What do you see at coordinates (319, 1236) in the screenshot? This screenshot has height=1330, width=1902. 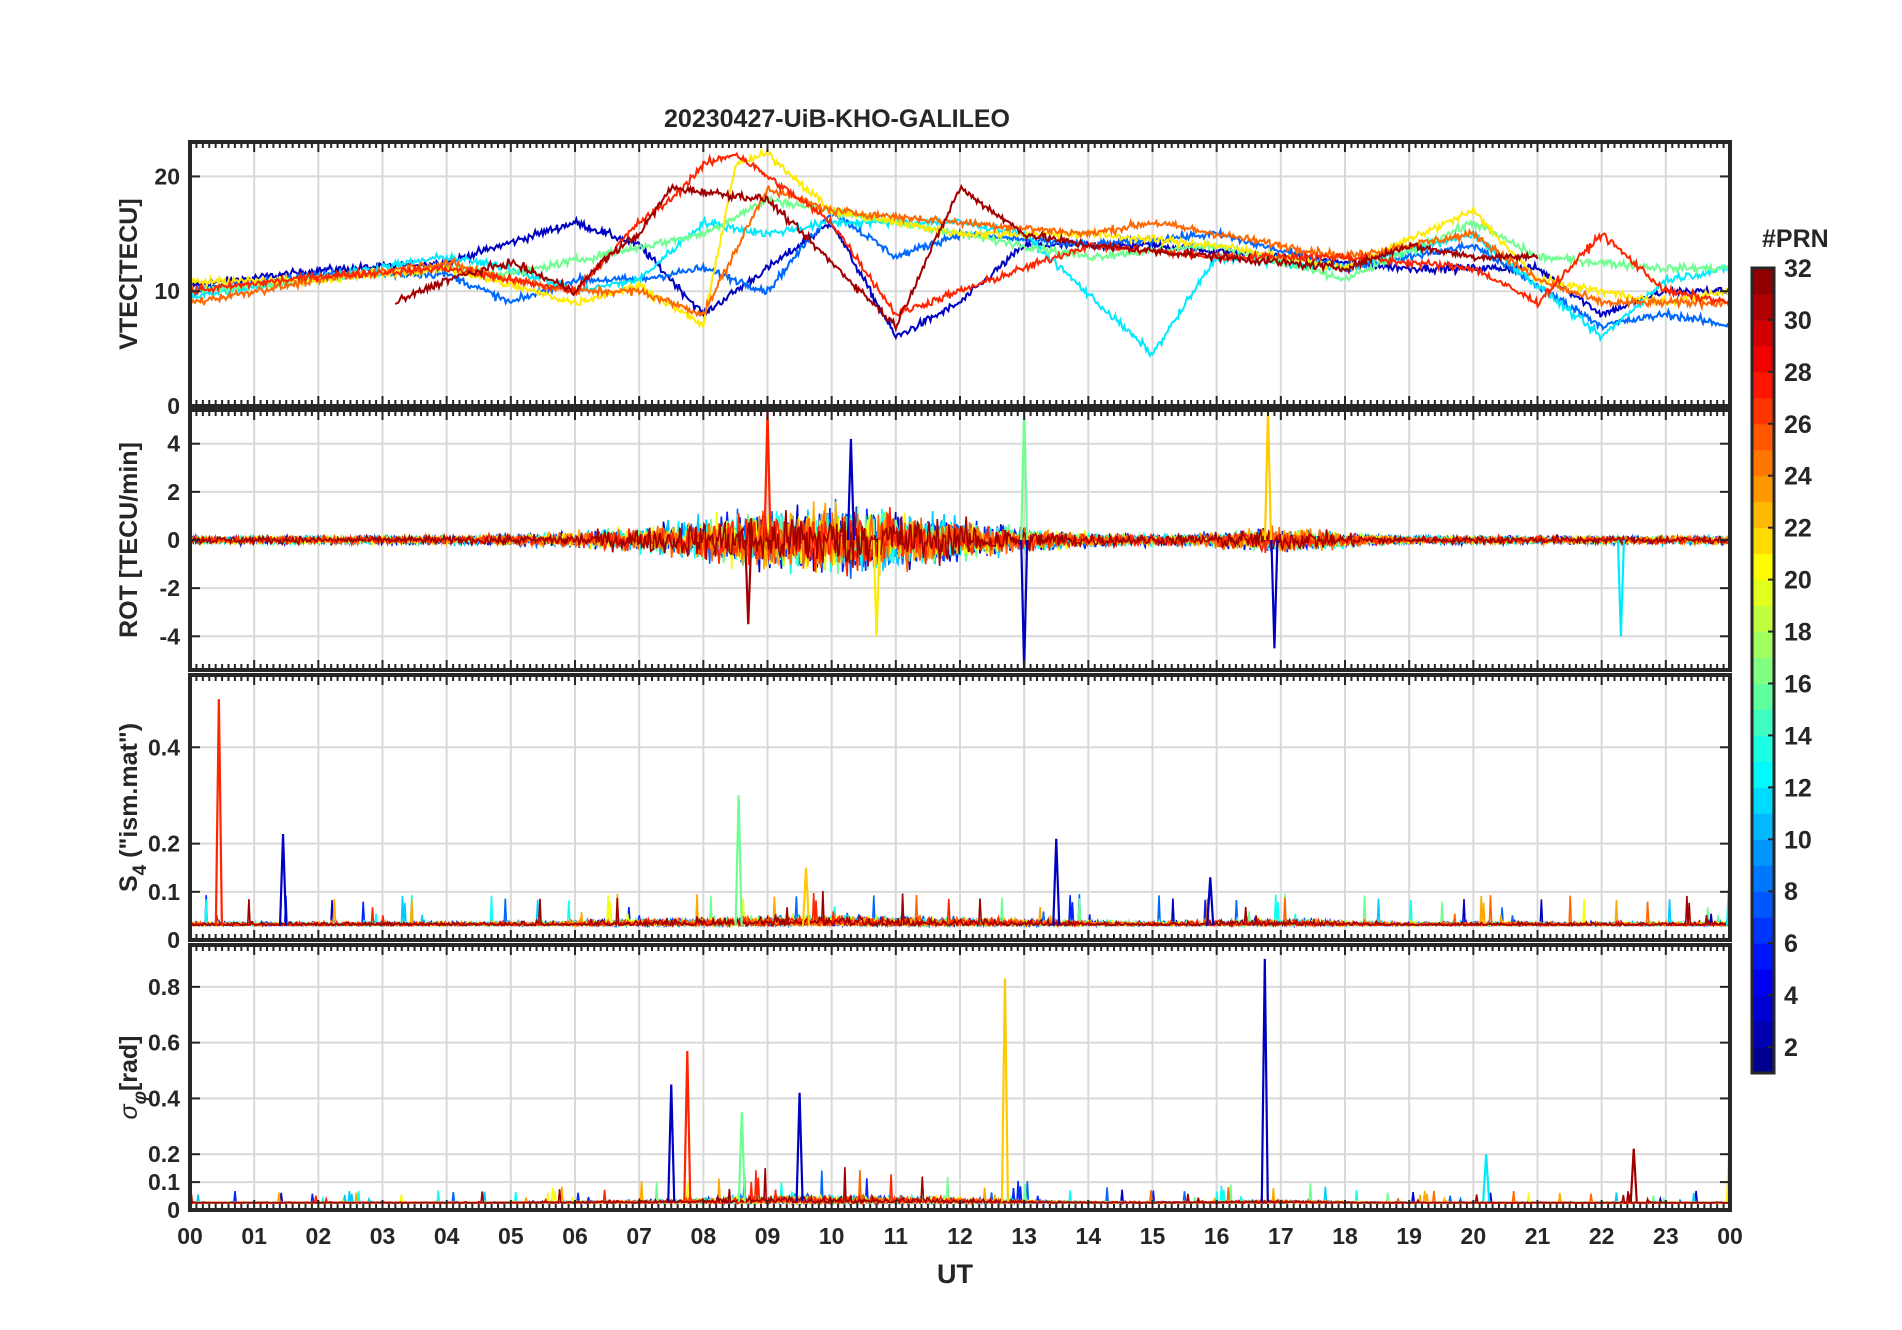 I see `x-tick-label: 02` at bounding box center [319, 1236].